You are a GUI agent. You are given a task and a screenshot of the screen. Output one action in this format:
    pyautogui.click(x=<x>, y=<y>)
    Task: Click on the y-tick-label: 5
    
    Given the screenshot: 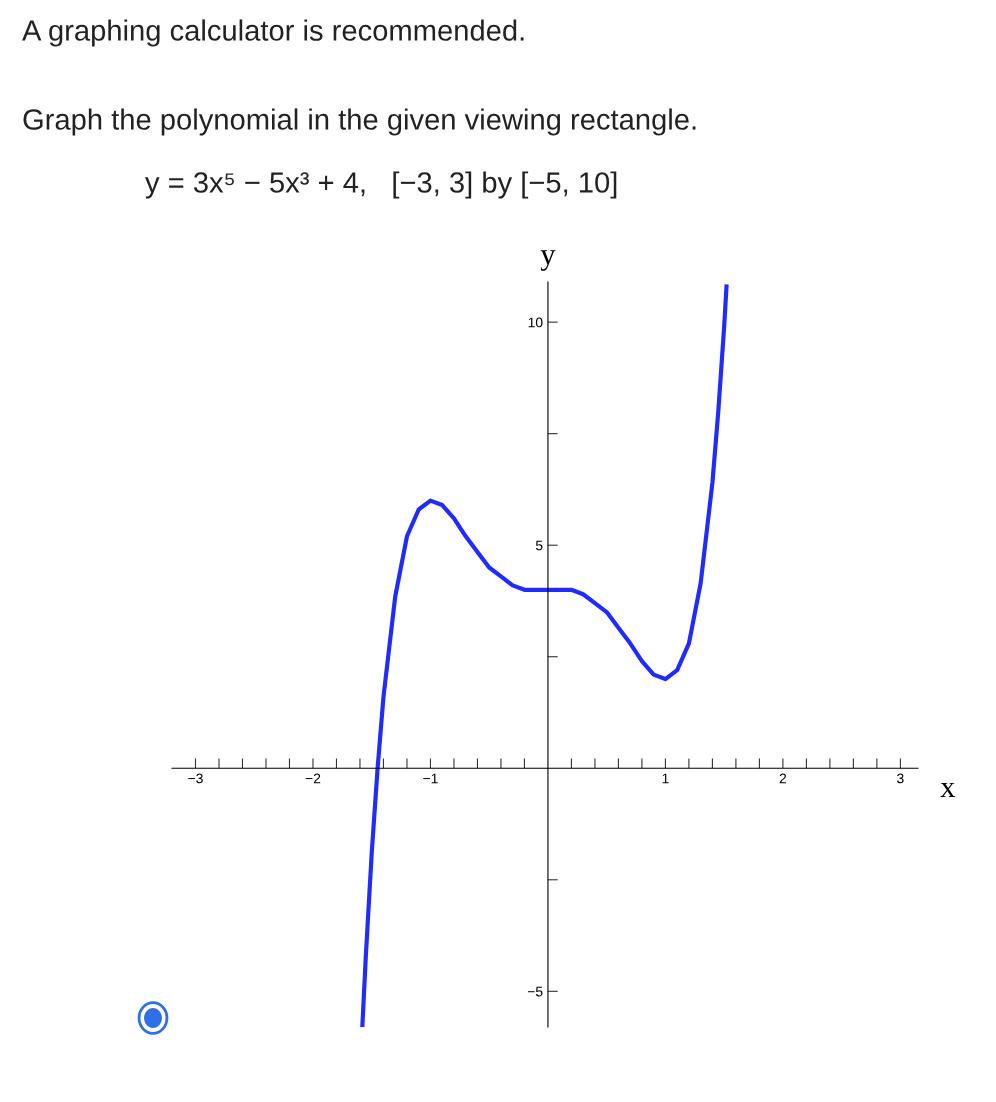 What is the action you would take?
    pyautogui.click(x=539, y=545)
    